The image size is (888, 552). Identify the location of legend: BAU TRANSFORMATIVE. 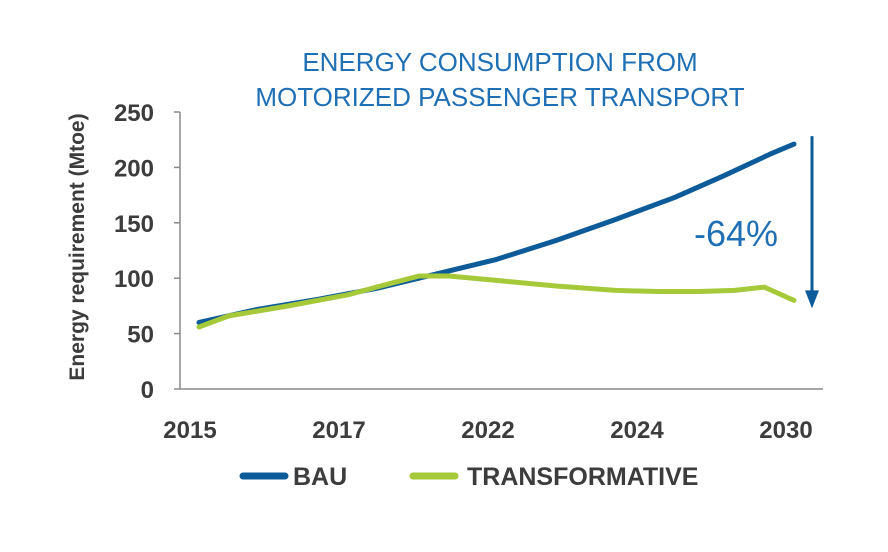
(468, 477).